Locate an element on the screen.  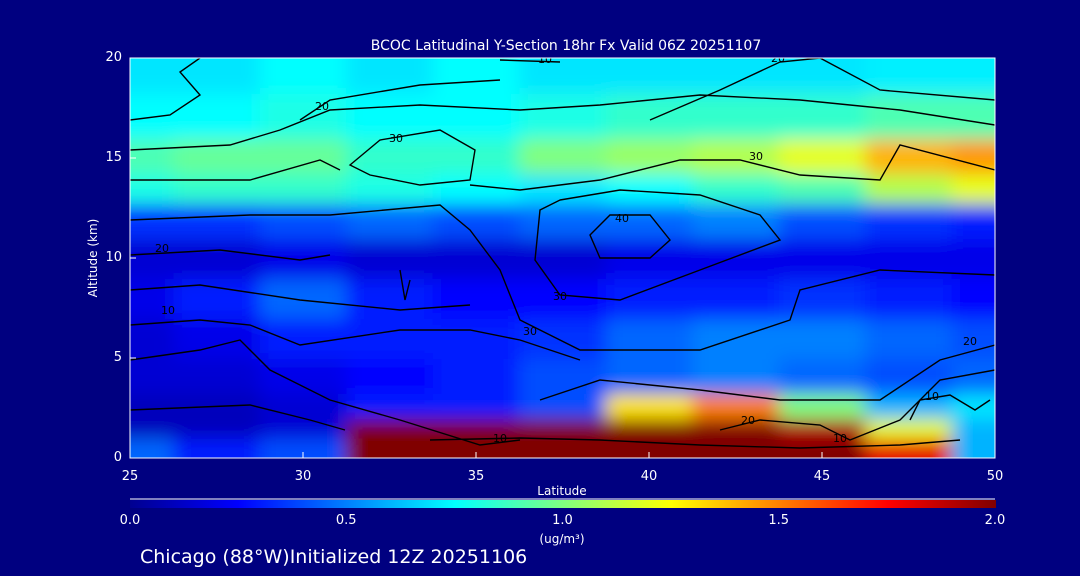
x-tick-label: 45 is located at coordinates (822, 476).